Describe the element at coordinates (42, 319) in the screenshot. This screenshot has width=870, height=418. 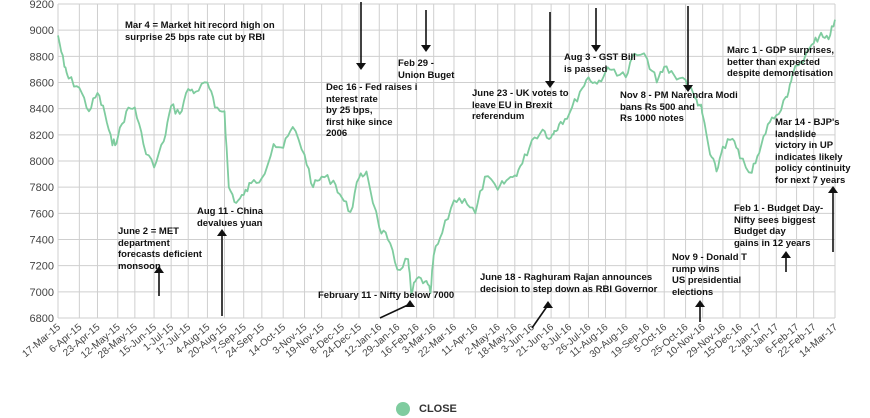
I see `y-tick-label: 6800` at that location.